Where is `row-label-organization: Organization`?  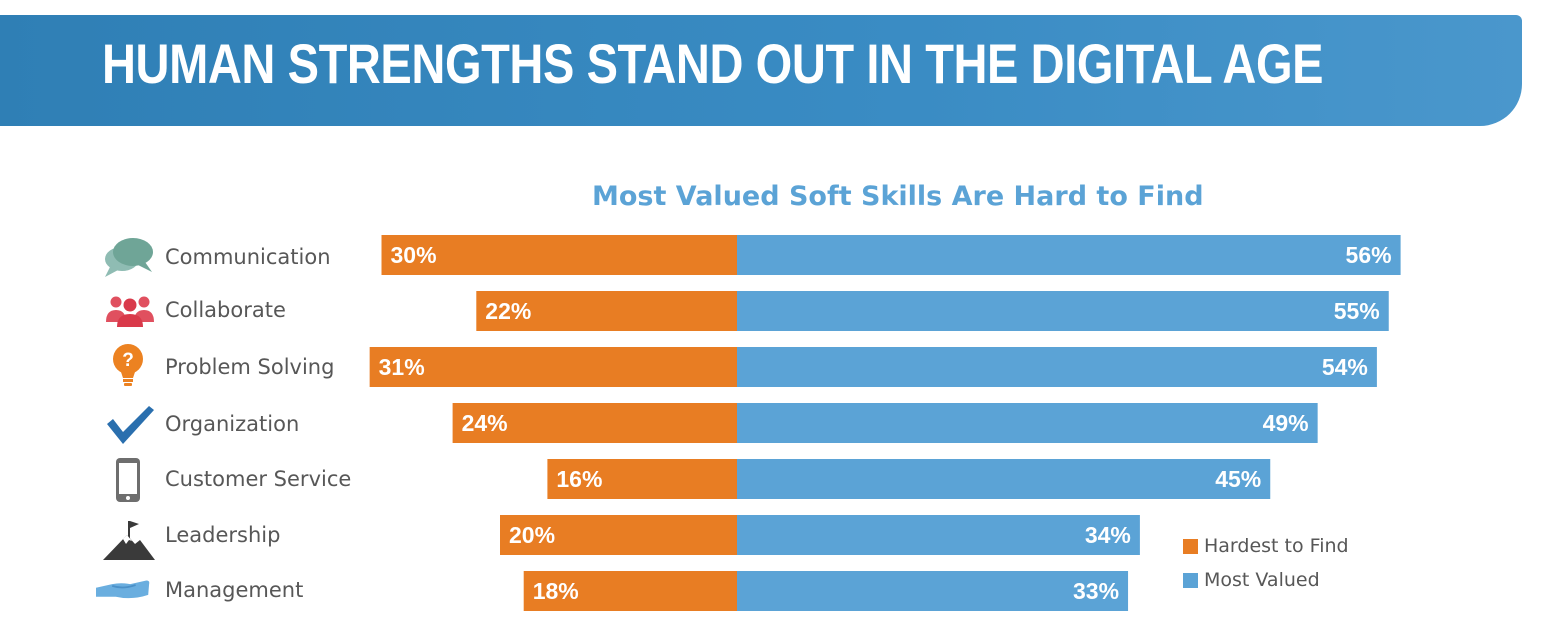 row-label-organization: Organization is located at coordinates (232, 424).